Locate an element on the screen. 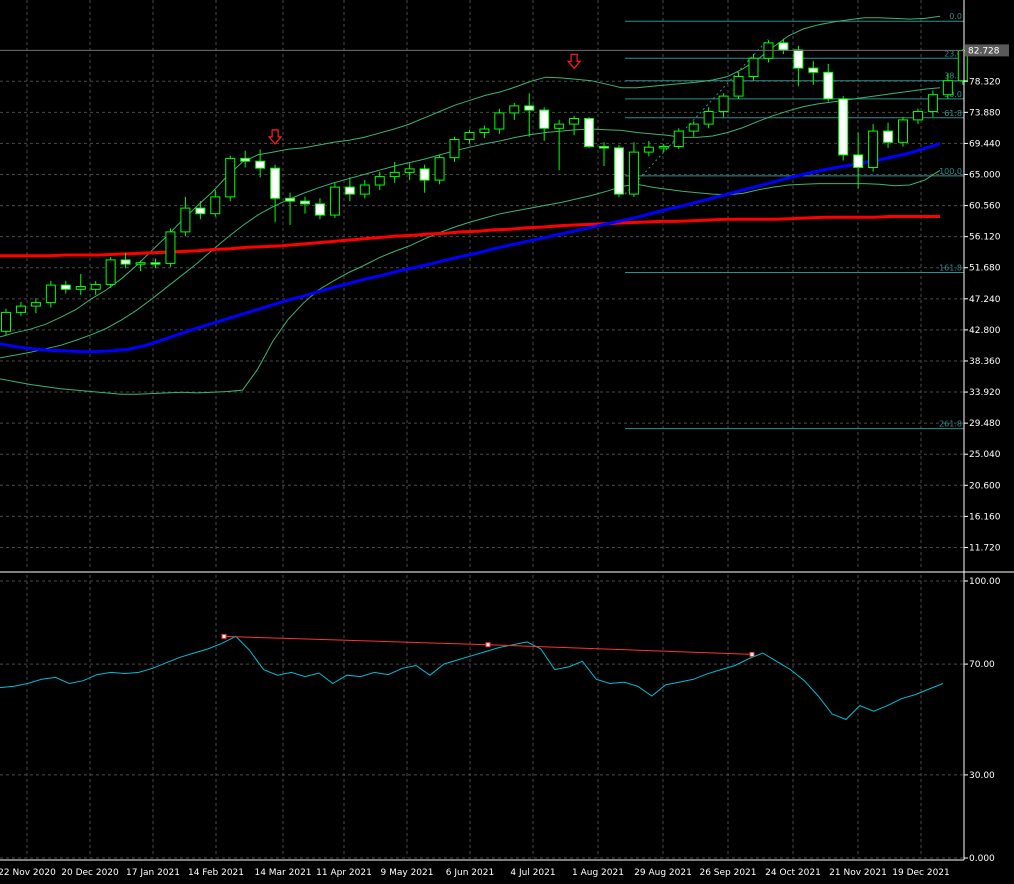 This screenshot has height=884, width=1014. current-price-tag is located at coordinates (987, 50).